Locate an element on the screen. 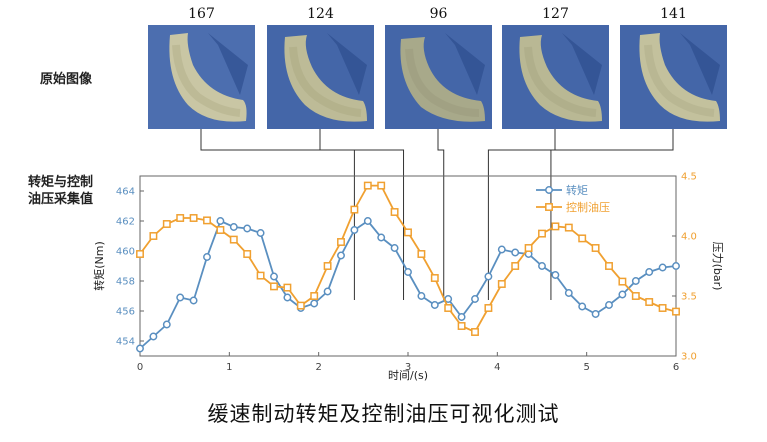  y-tick-label: 462 is located at coordinates (125, 222).